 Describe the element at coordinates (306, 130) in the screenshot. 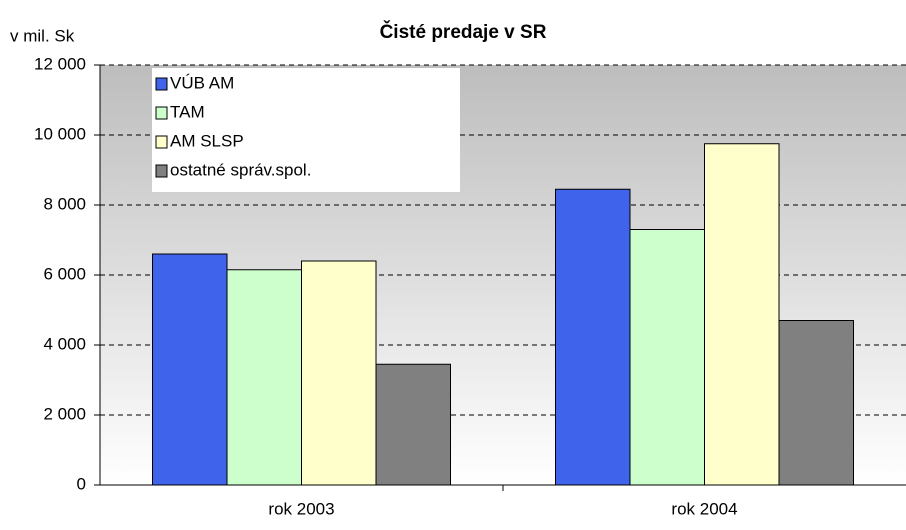

I see `legend-box` at that location.